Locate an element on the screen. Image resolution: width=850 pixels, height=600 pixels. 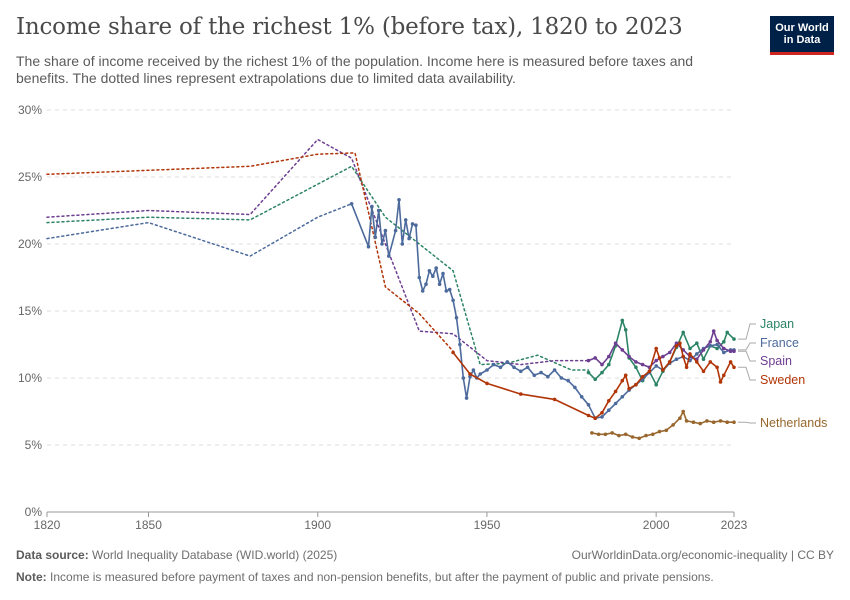
source-label: Data source: is located at coordinates (52, 555).